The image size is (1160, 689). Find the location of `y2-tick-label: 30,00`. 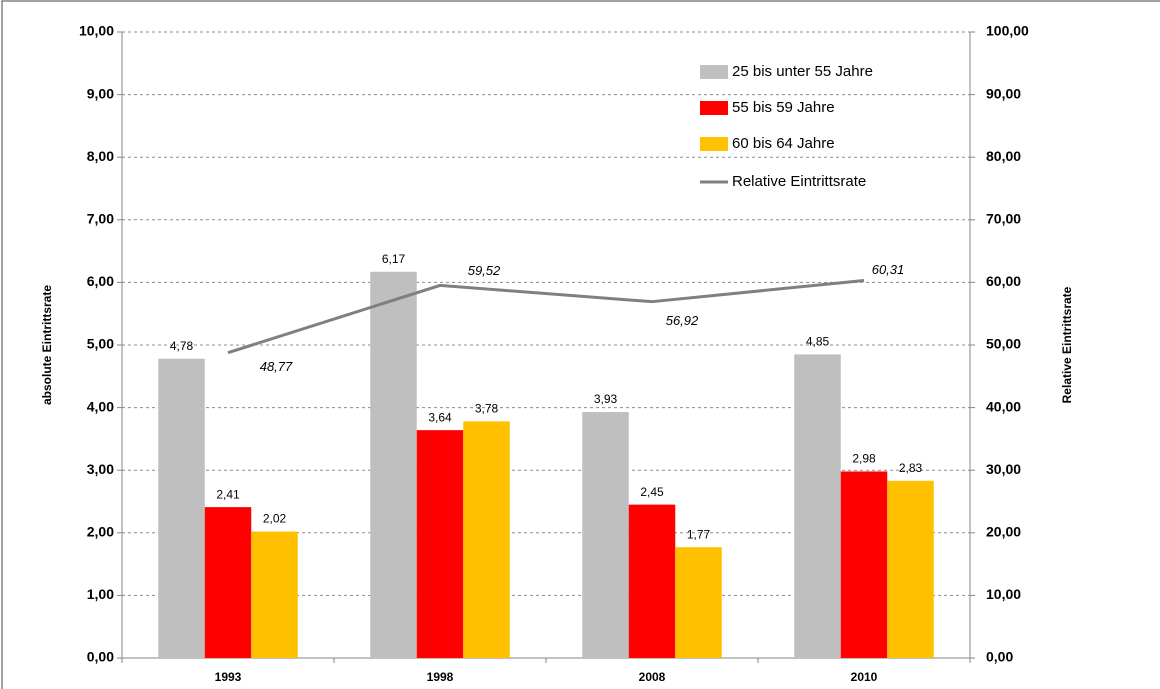

y2-tick-label: 30,00 is located at coordinates (1003, 469).